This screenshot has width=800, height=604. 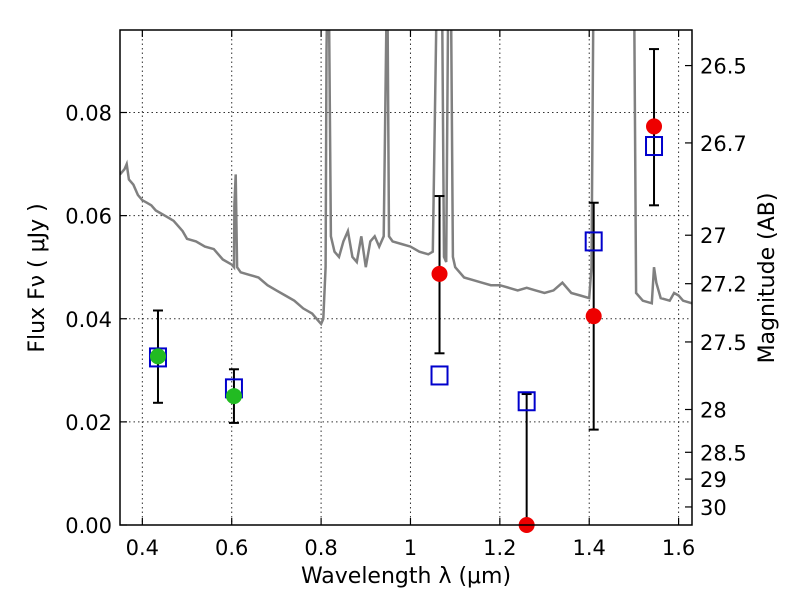 I want to click on x-tick-label: 1.2, so click(x=499, y=548).